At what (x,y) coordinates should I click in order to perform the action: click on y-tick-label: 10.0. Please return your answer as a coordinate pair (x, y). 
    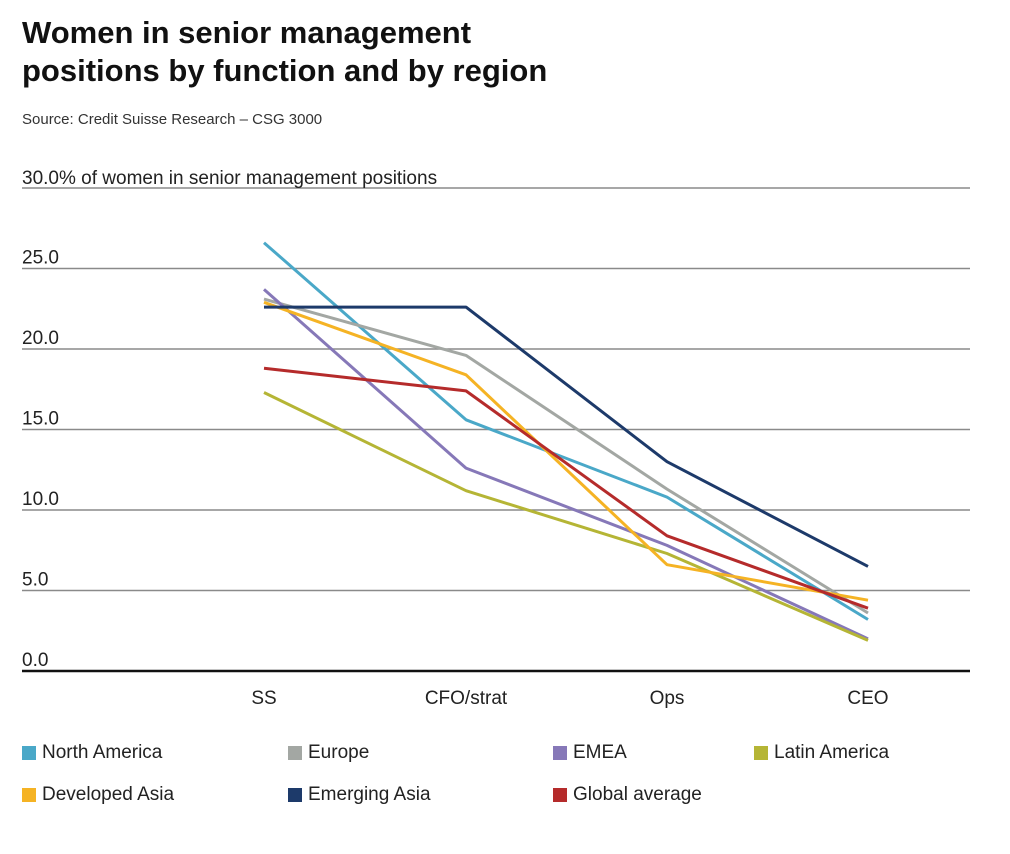
    Looking at the image, I should click on (40, 499).